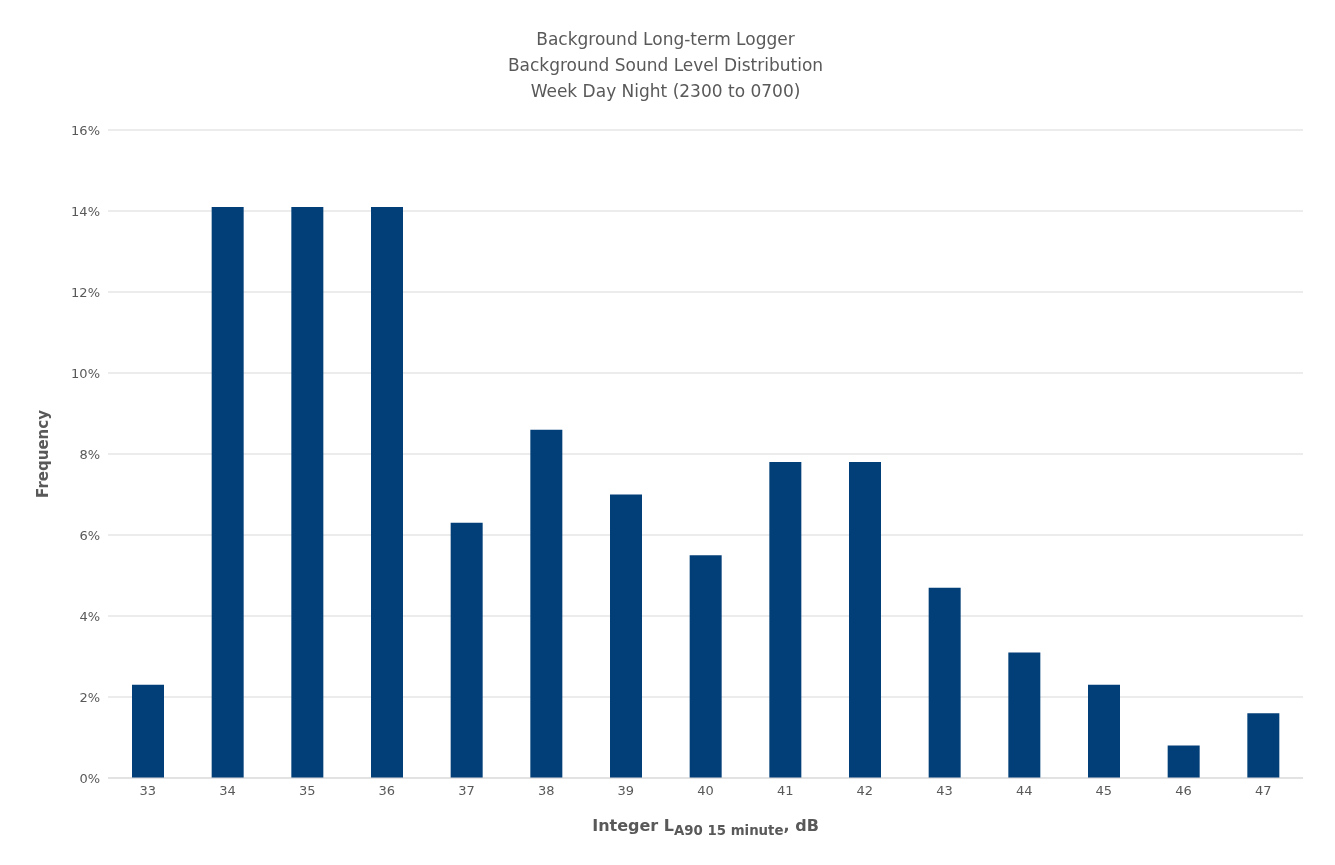 Image resolution: width=1335 pixels, height=865 pixels. What do you see at coordinates (665, 39) in the screenshot?
I see `chart-title: Background Long-term Logger` at bounding box center [665, 39].